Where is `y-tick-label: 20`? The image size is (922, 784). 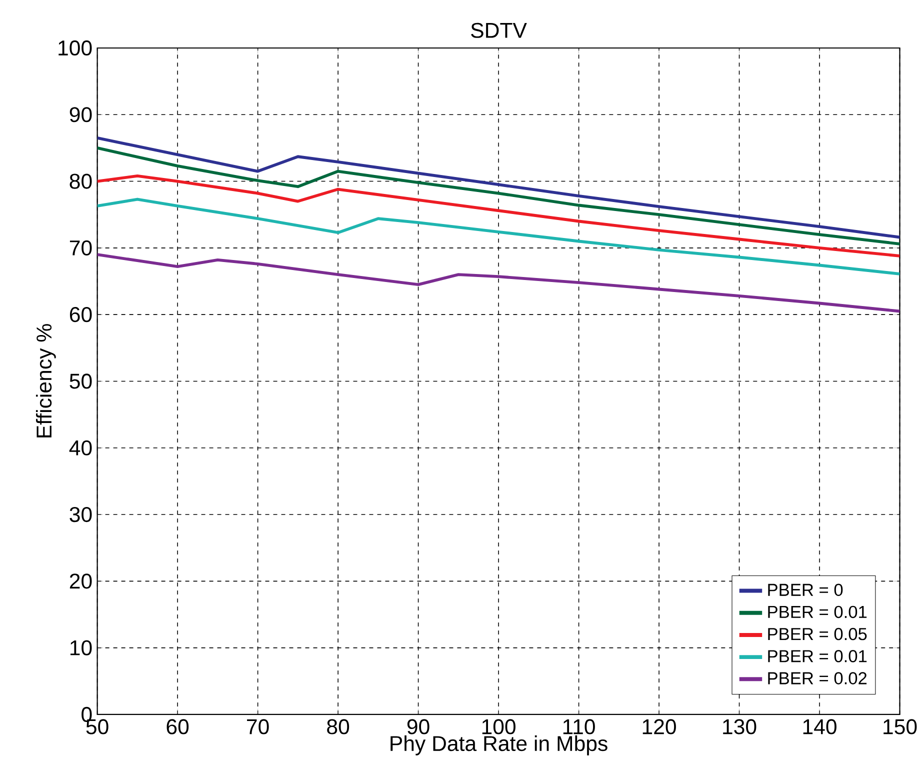 y-tick-label: 20 is located at coordinates (81, 581).